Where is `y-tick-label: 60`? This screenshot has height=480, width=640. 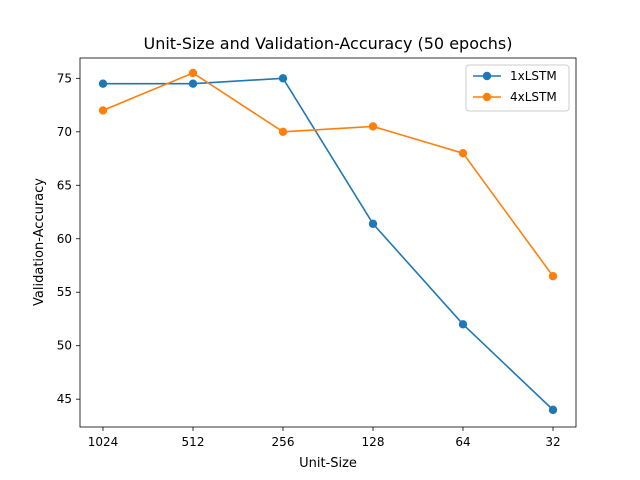 y-tick-label: 60 is located at coordinates (64, 239).